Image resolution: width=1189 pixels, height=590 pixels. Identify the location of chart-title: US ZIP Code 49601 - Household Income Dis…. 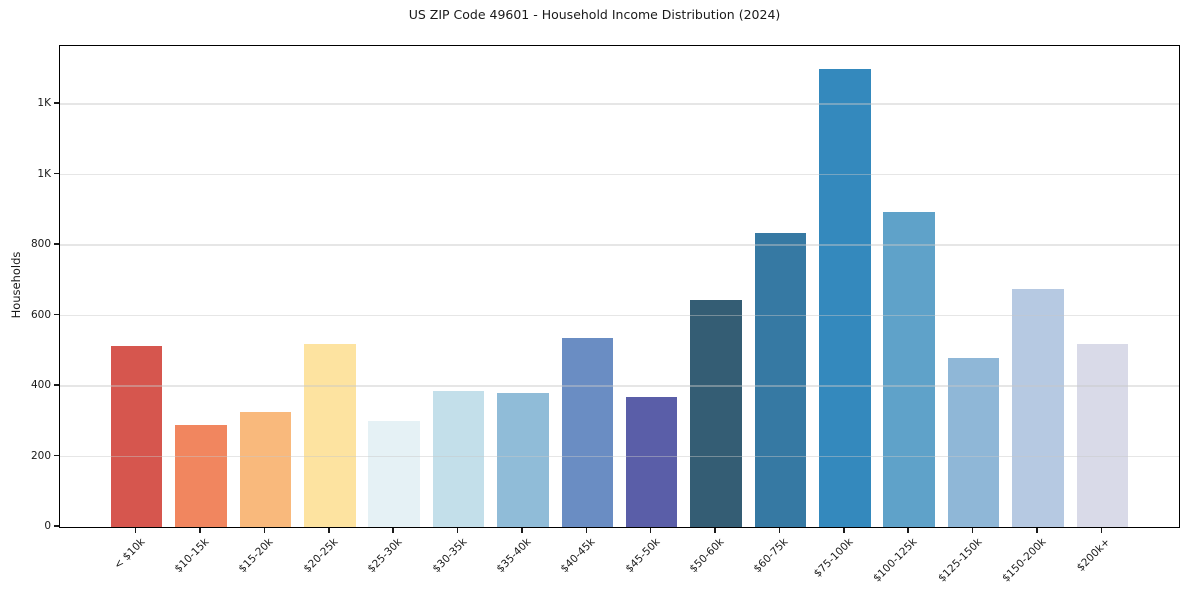
(594, 14).